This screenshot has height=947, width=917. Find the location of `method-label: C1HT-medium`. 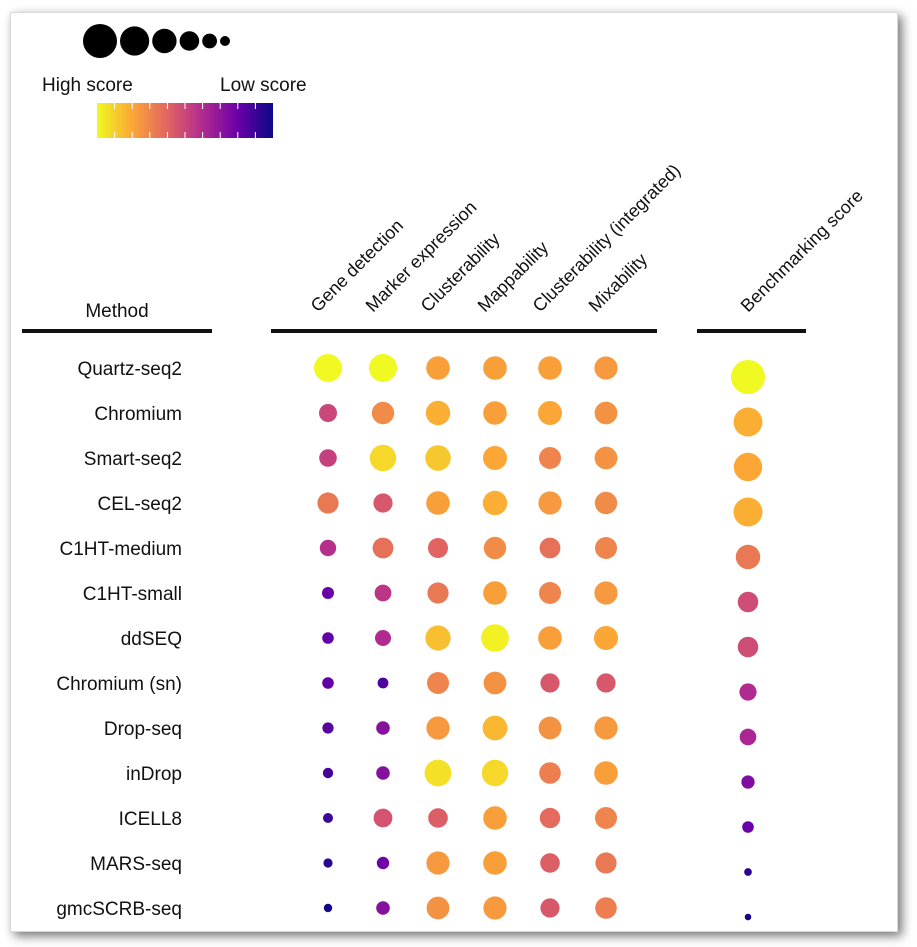

method-label: C1HT-medium is located at coordinates (121, 549).